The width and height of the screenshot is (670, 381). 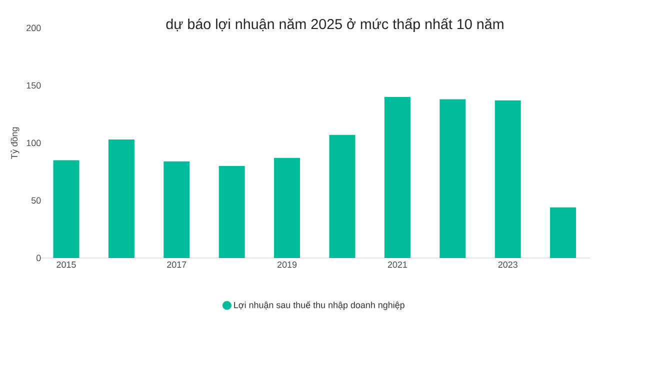 I want to click on legend-label: Lợi nhuận sau thuế thu nhập doanh nghiệp, so click(x=319, y=305).